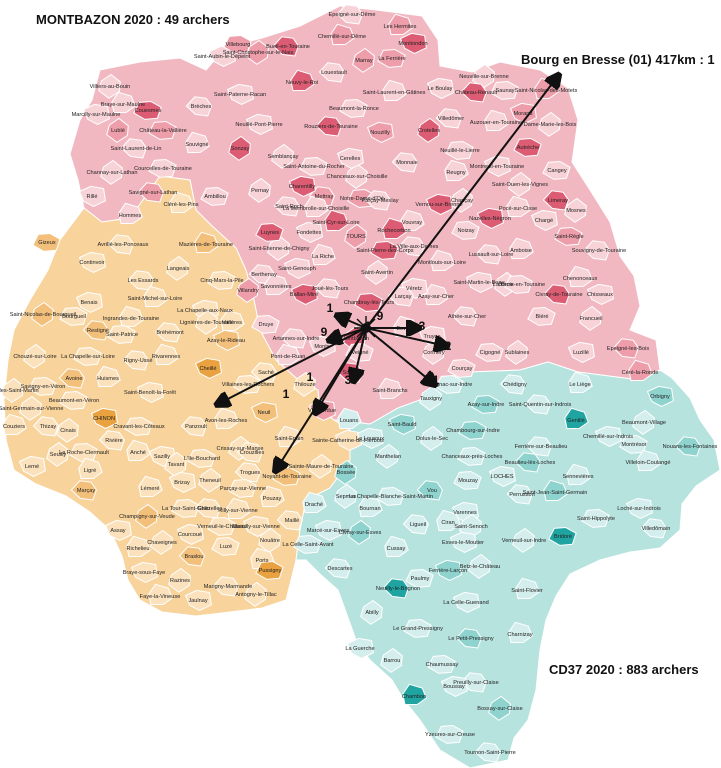 The image size is (721, 768). What do you see at coordinates (178, 269) in the screenshot?
I see `commune-label: Langeais` at bounding box center [178, 269].